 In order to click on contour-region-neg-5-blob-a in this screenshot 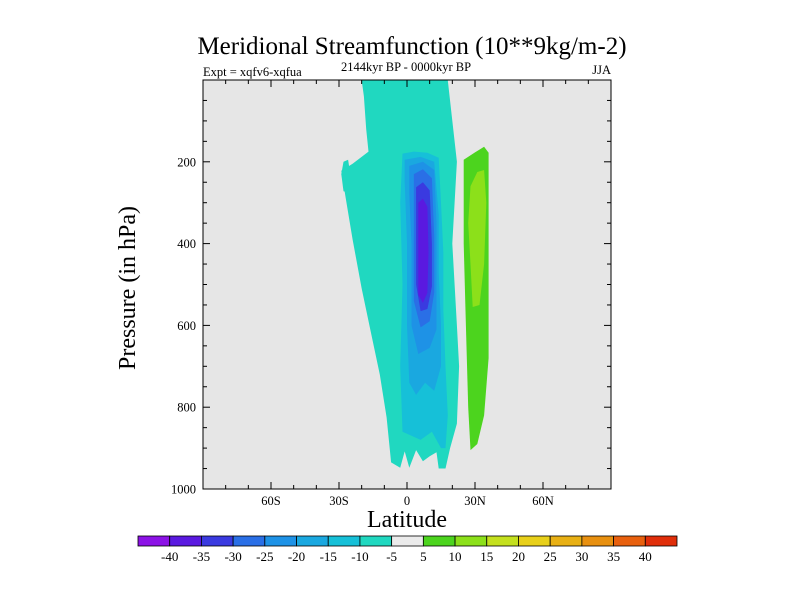, I will do `click(346, 176)`.